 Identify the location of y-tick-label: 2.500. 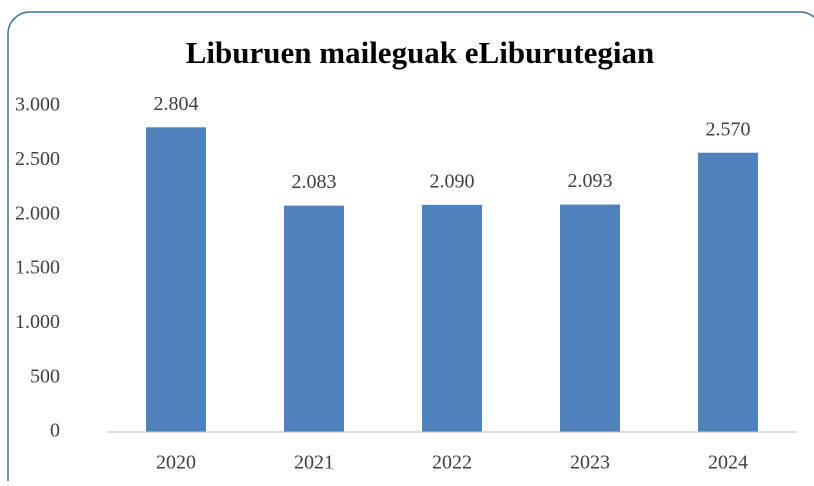
(37, 159).